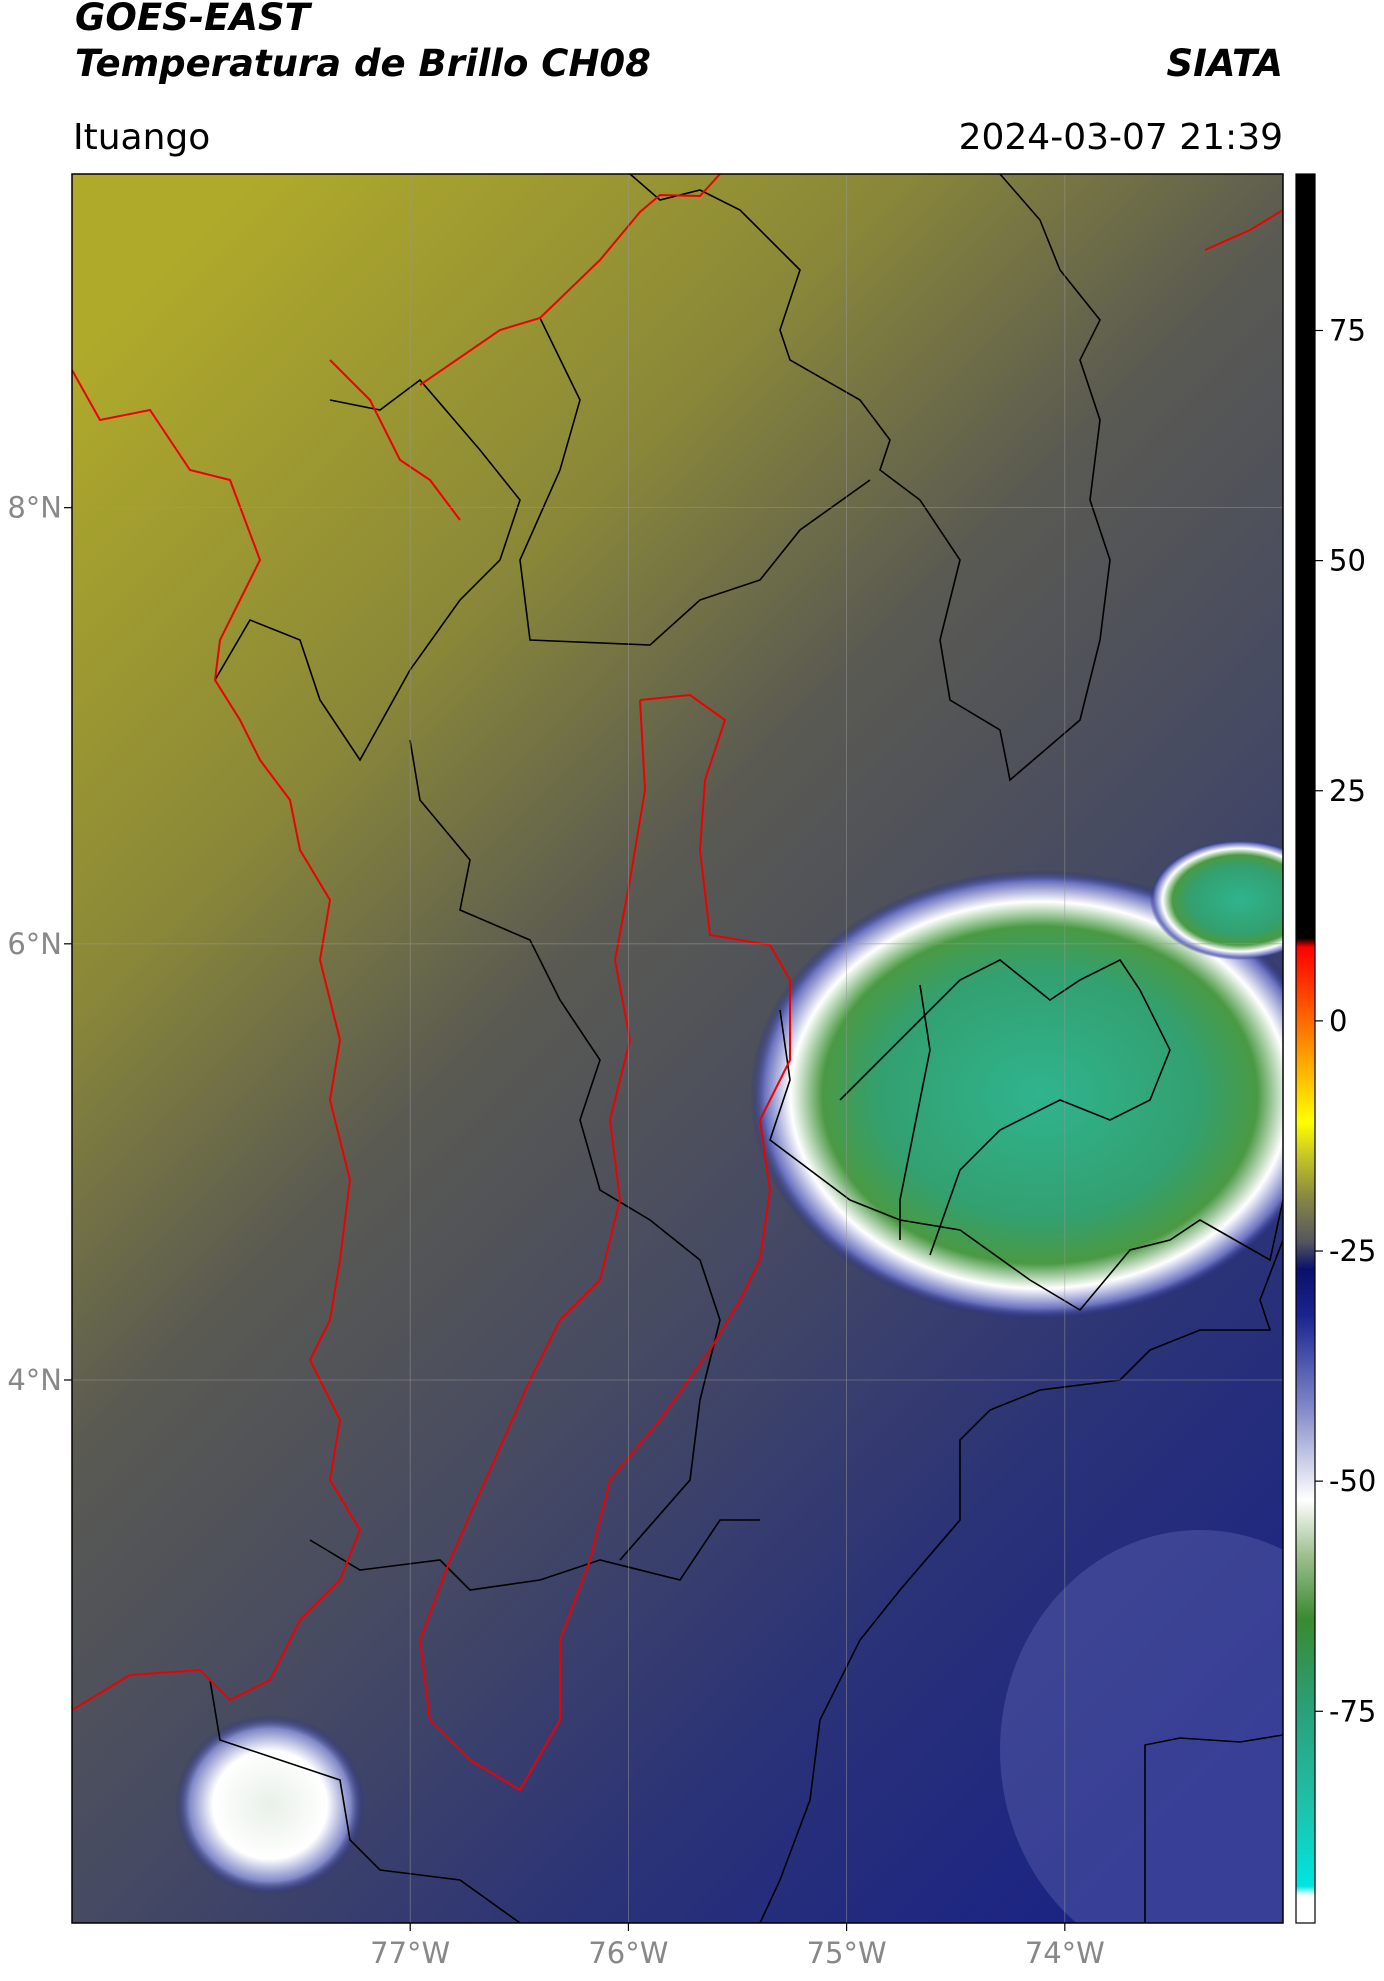 Image resolution: width=1384 pixels, height=1981 pixels. I want to click on source: SIATA, so click(1224, 63).